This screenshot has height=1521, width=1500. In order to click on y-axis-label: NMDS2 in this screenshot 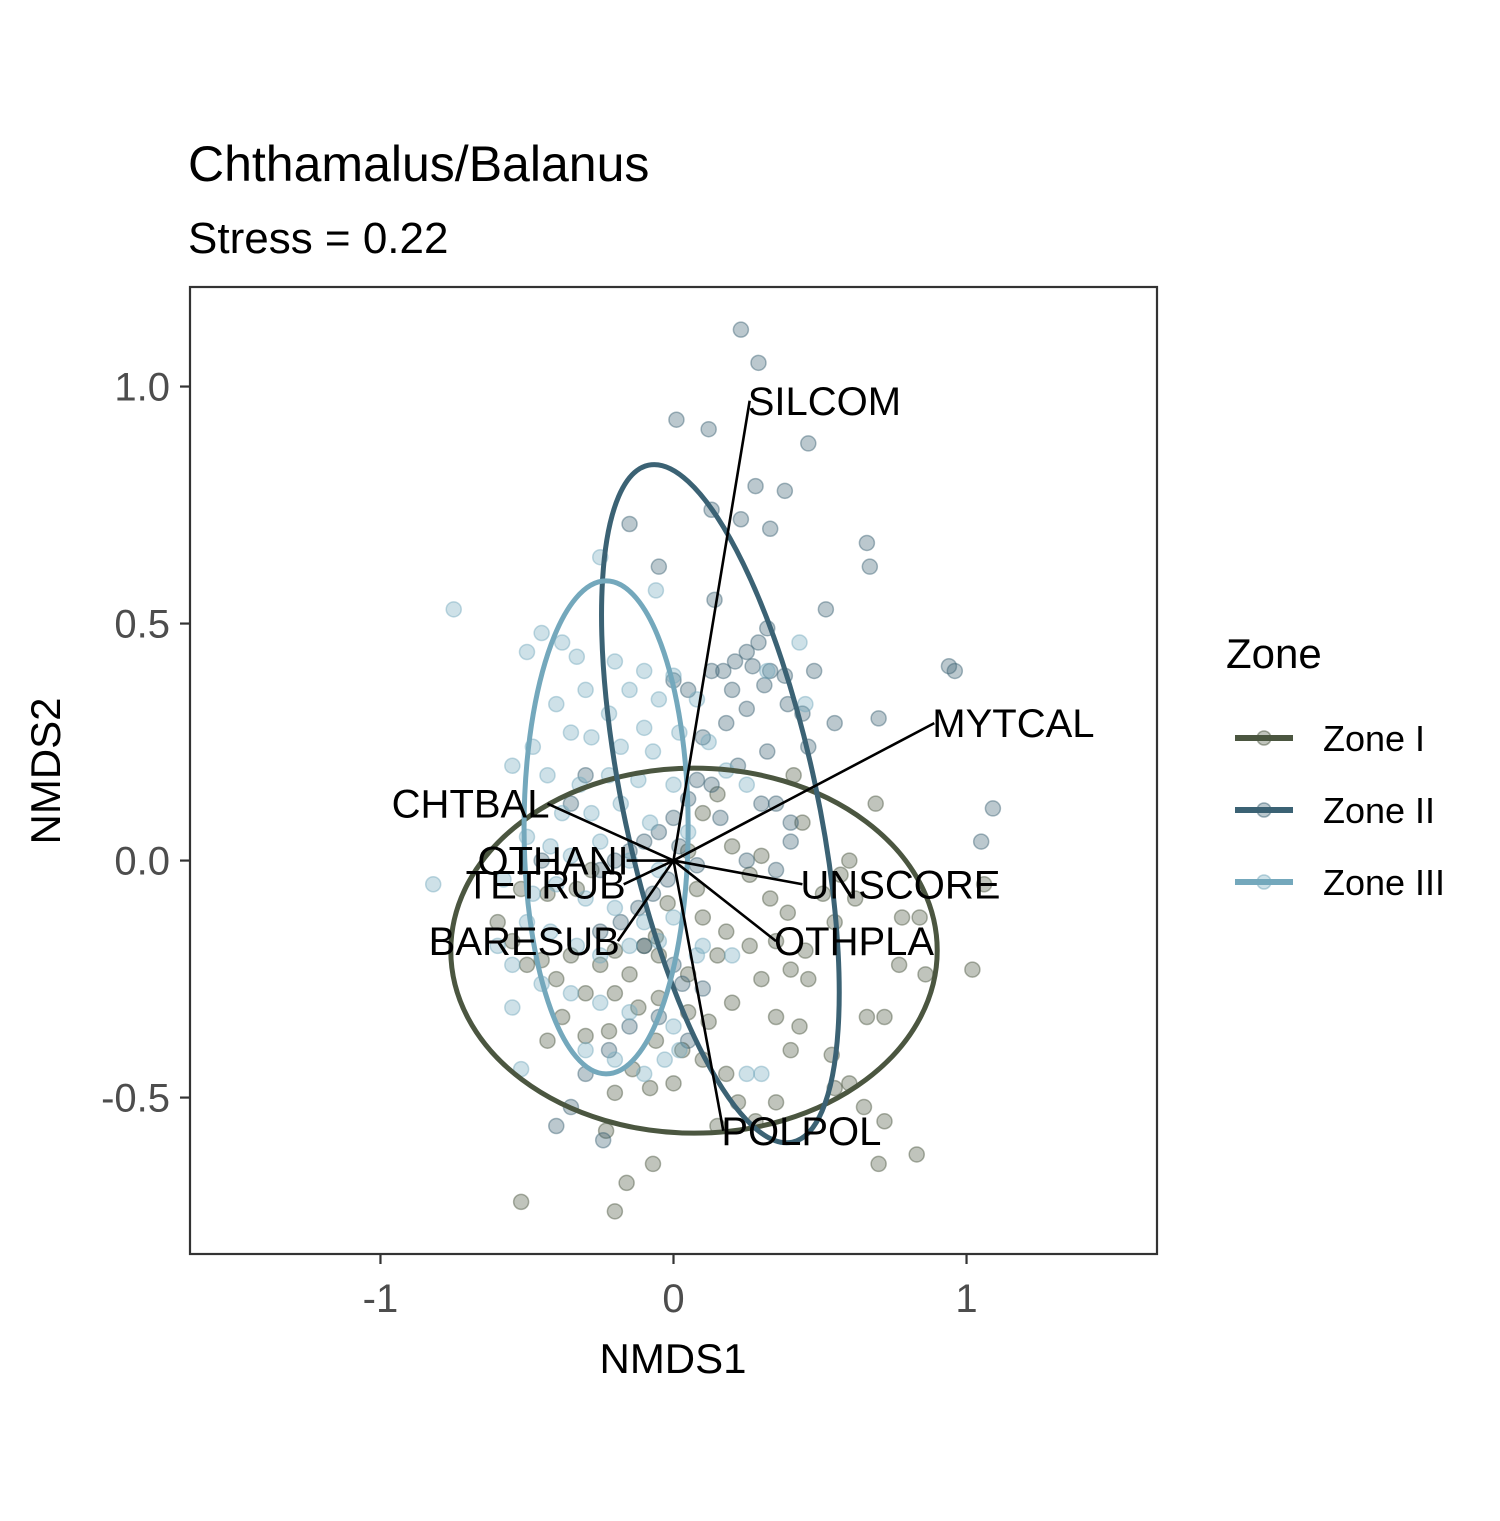, I will do `click(45, 770)`.